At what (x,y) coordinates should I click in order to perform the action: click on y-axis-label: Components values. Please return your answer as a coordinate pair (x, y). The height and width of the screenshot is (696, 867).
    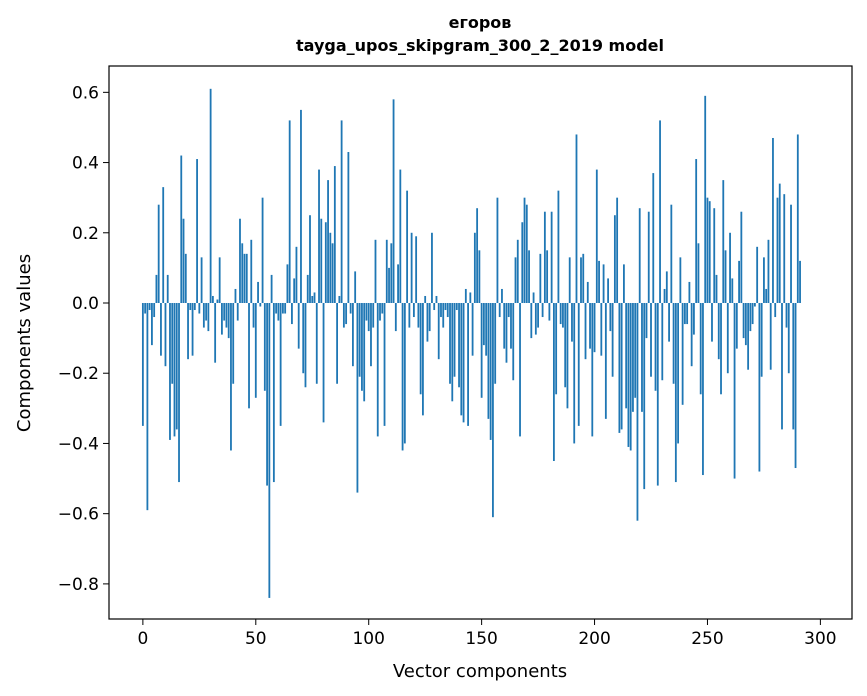
    Looking at the image, I should click on (24, 343).